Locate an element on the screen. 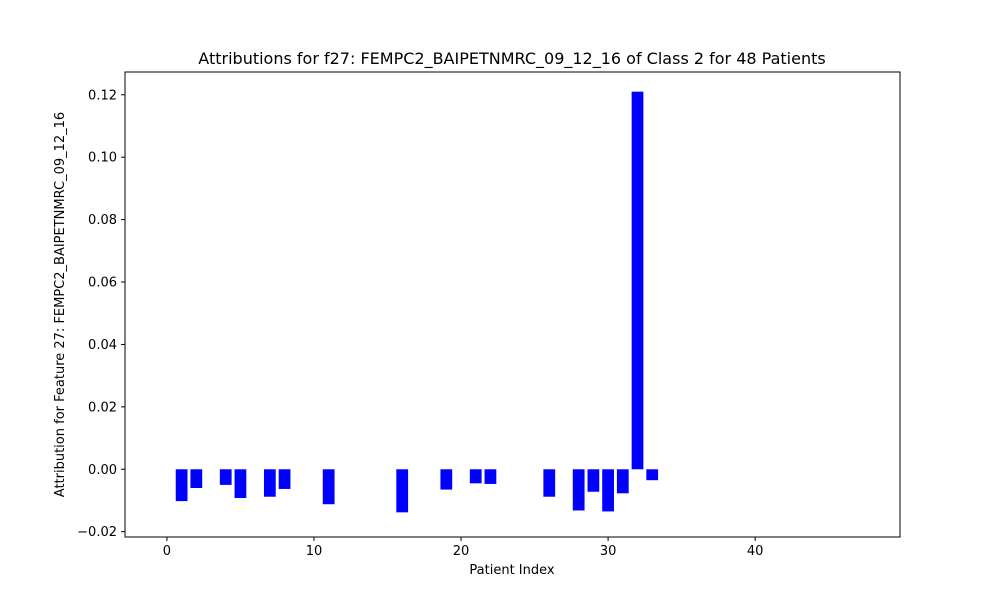 The height and width of the screenshot is (600, 1000). x-axis-label: Patient Index is located at coordinates (511, 570).